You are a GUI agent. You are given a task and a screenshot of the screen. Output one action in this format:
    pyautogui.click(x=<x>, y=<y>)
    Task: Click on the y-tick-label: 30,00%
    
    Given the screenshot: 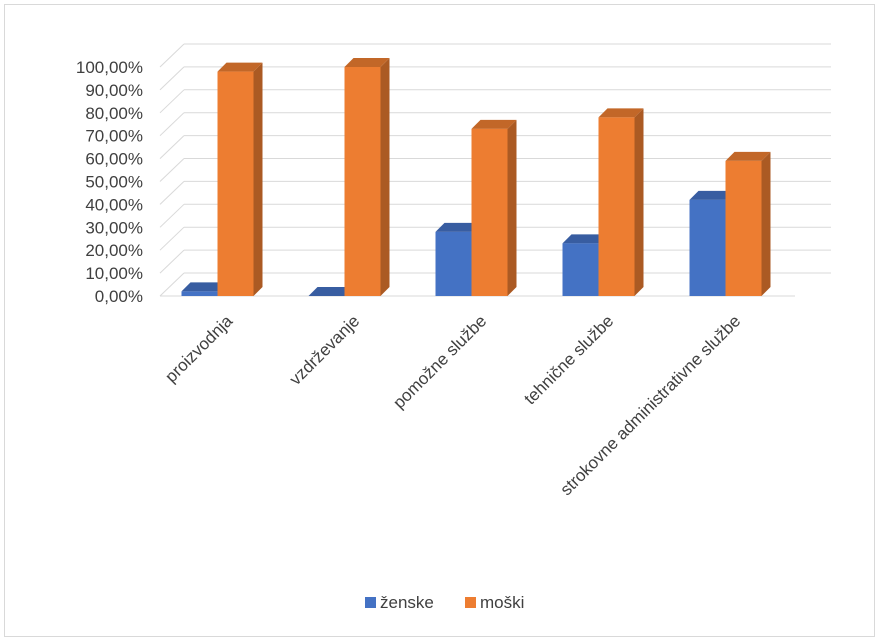 What is the action you would take?
    pyautogui.click(x=114, y=227)
    